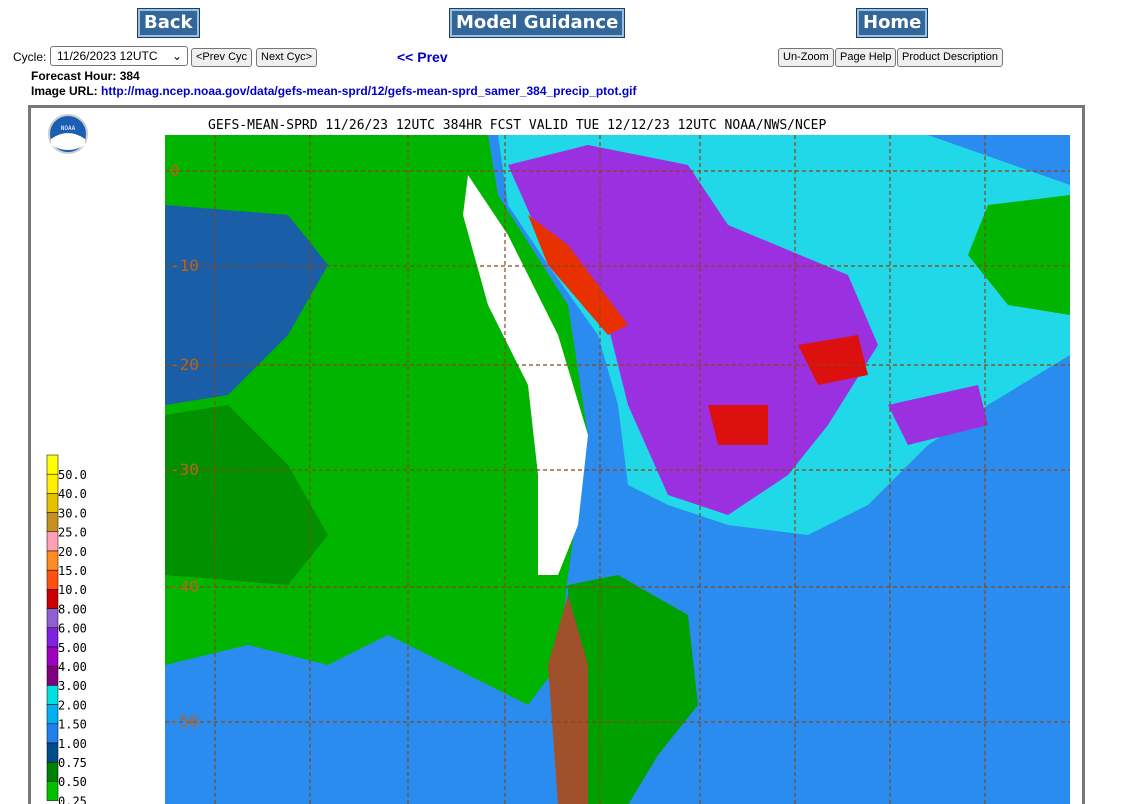 The width and height of the screenshot is (1137, 804). I want to click on product-description-button: Product Description, so click(950, 57).